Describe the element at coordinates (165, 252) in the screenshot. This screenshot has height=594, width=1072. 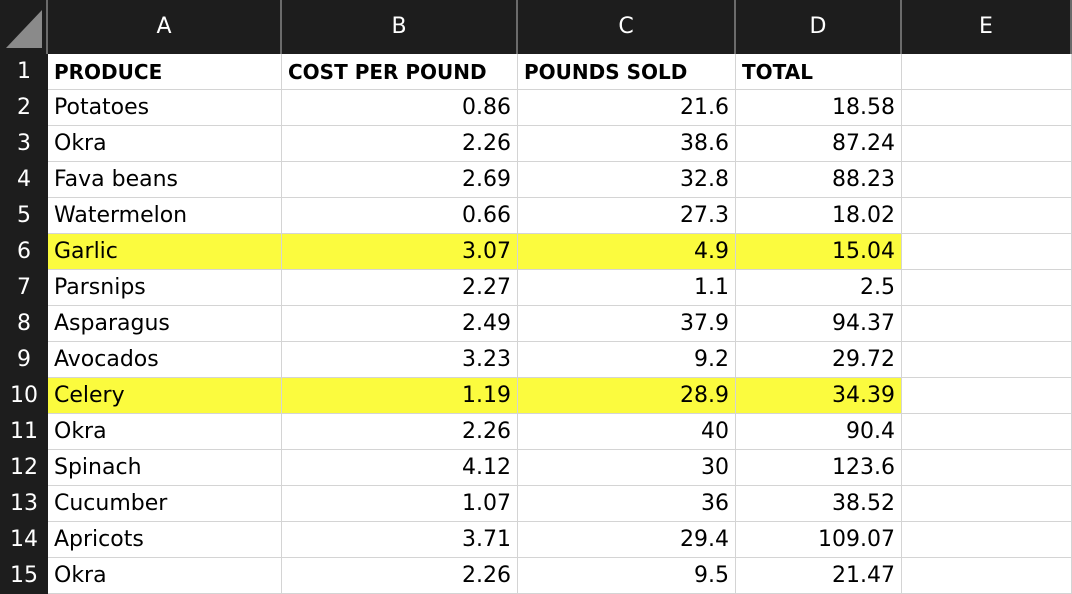
I see `produce-cell: Garlic` at that location.